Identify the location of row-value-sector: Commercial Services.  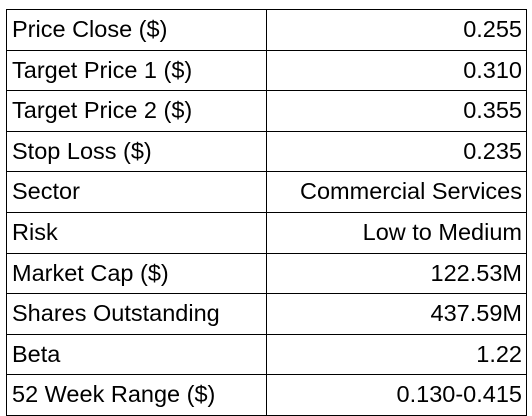
(396, 192).